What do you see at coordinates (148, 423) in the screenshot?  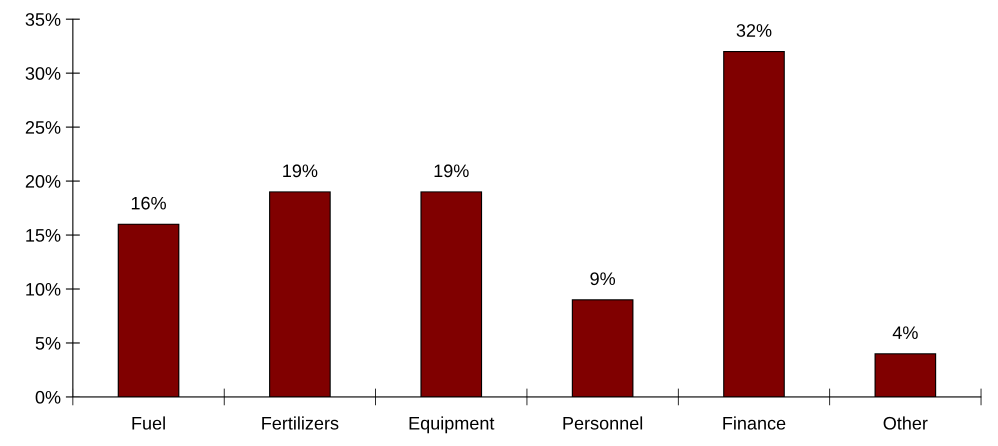 I see `x-tick-label: Fuel` at bounding box center [148, 423].